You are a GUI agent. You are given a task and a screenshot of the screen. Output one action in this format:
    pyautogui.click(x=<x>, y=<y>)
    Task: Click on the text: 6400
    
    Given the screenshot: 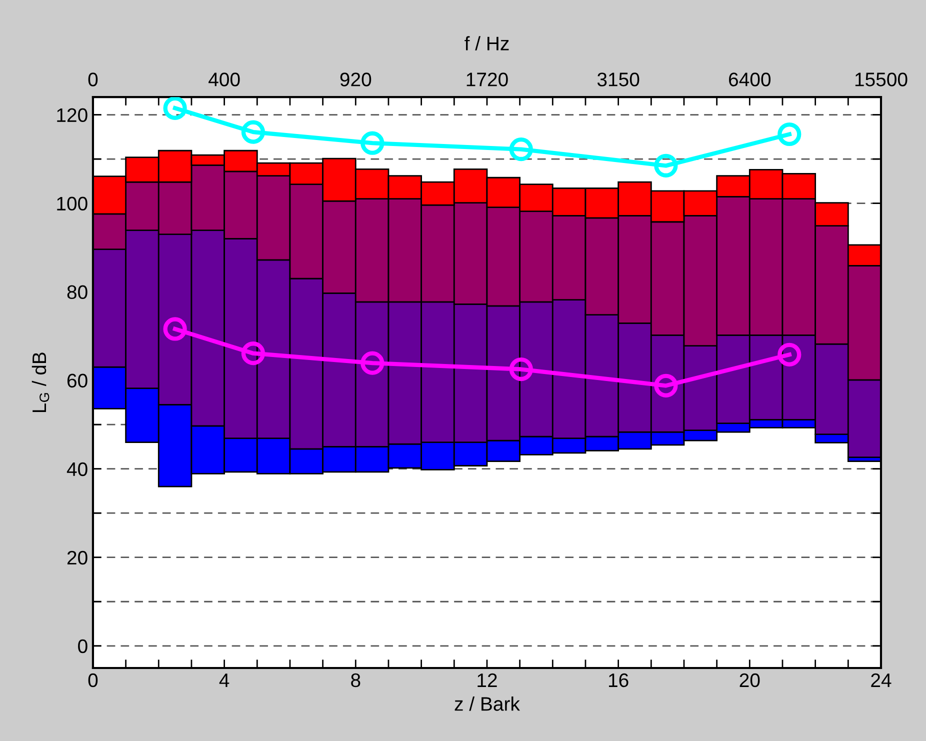 What is the action you would take?
    pyautogui.click(x=750, y=79)
    